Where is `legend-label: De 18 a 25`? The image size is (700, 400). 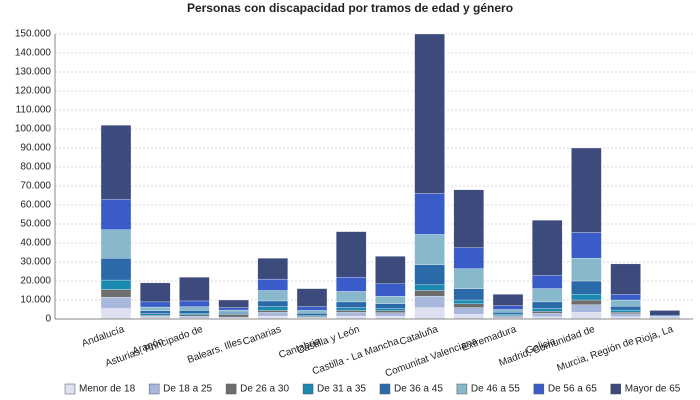
legend-label: De 18 a 25 is located at coordinates (187, 389).